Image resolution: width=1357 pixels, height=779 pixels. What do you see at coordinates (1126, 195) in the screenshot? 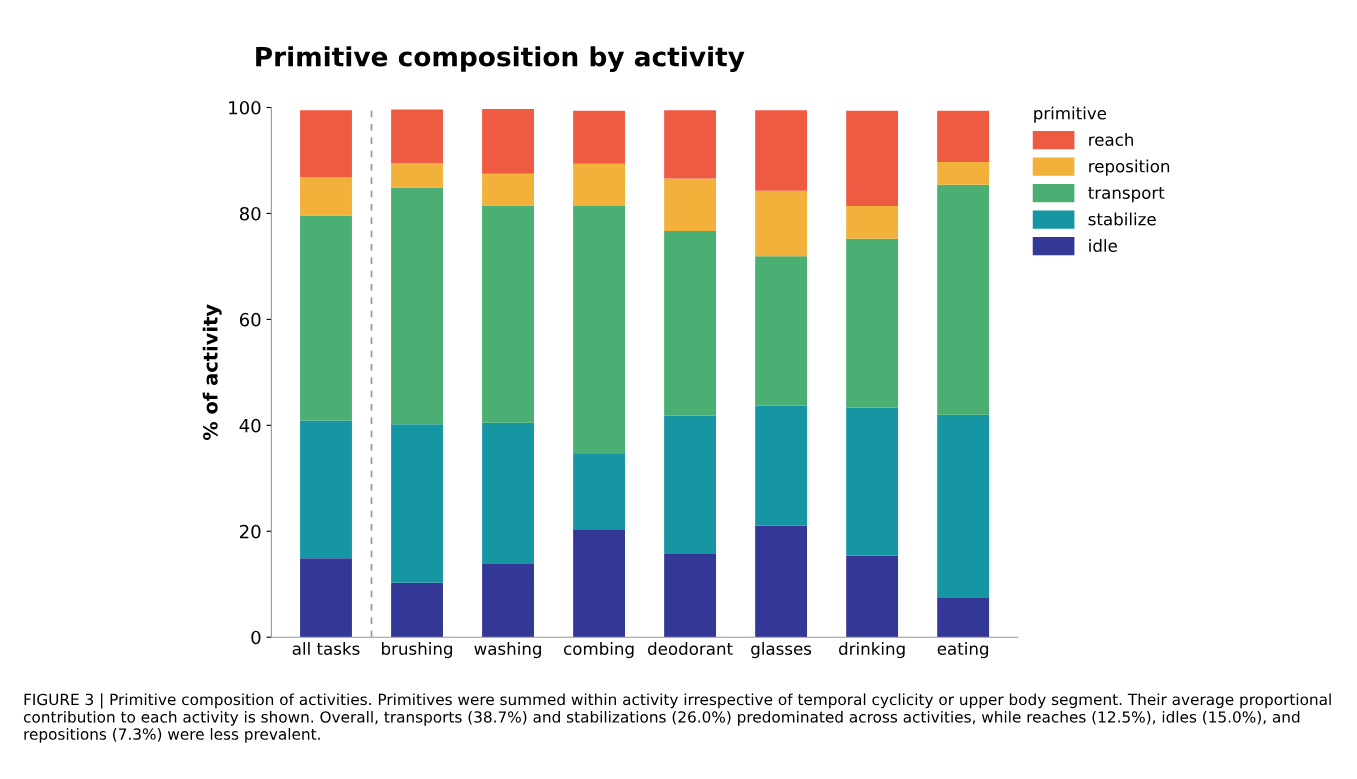
I see `legend-label: transport` at bounding box center [1126, 195].